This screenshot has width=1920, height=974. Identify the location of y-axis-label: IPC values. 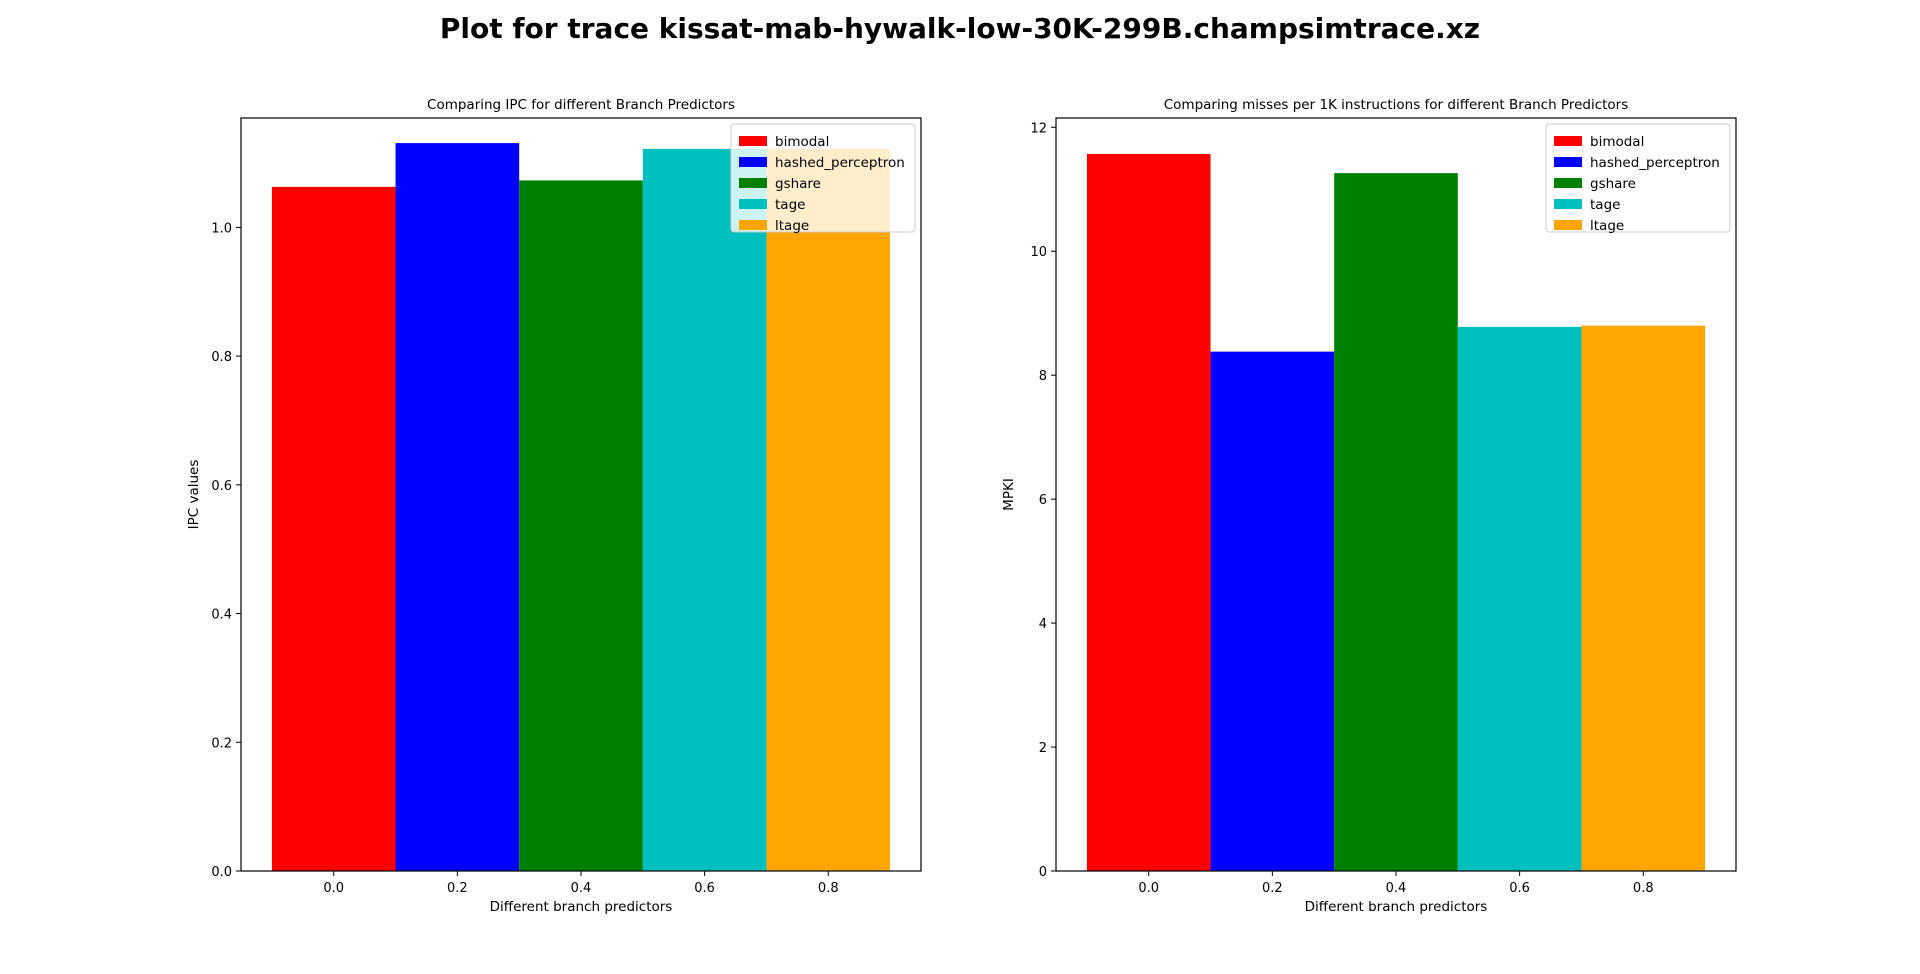
(194, 495).